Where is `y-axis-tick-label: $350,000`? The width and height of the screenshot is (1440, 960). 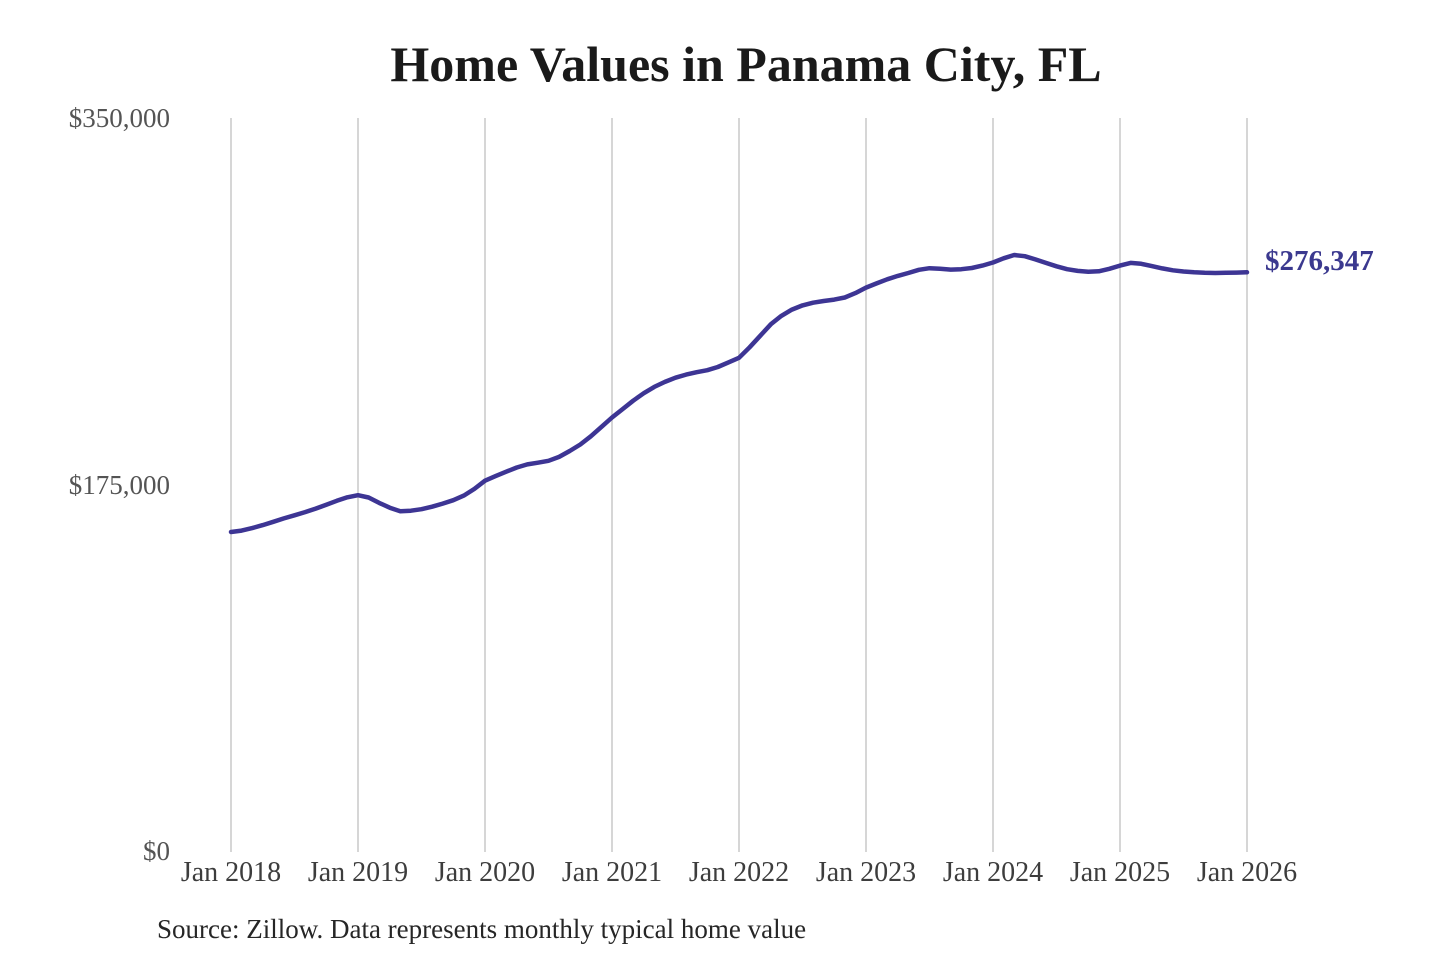
y-axis-tick-label: $350,000 is located at coordinates (119, 118).